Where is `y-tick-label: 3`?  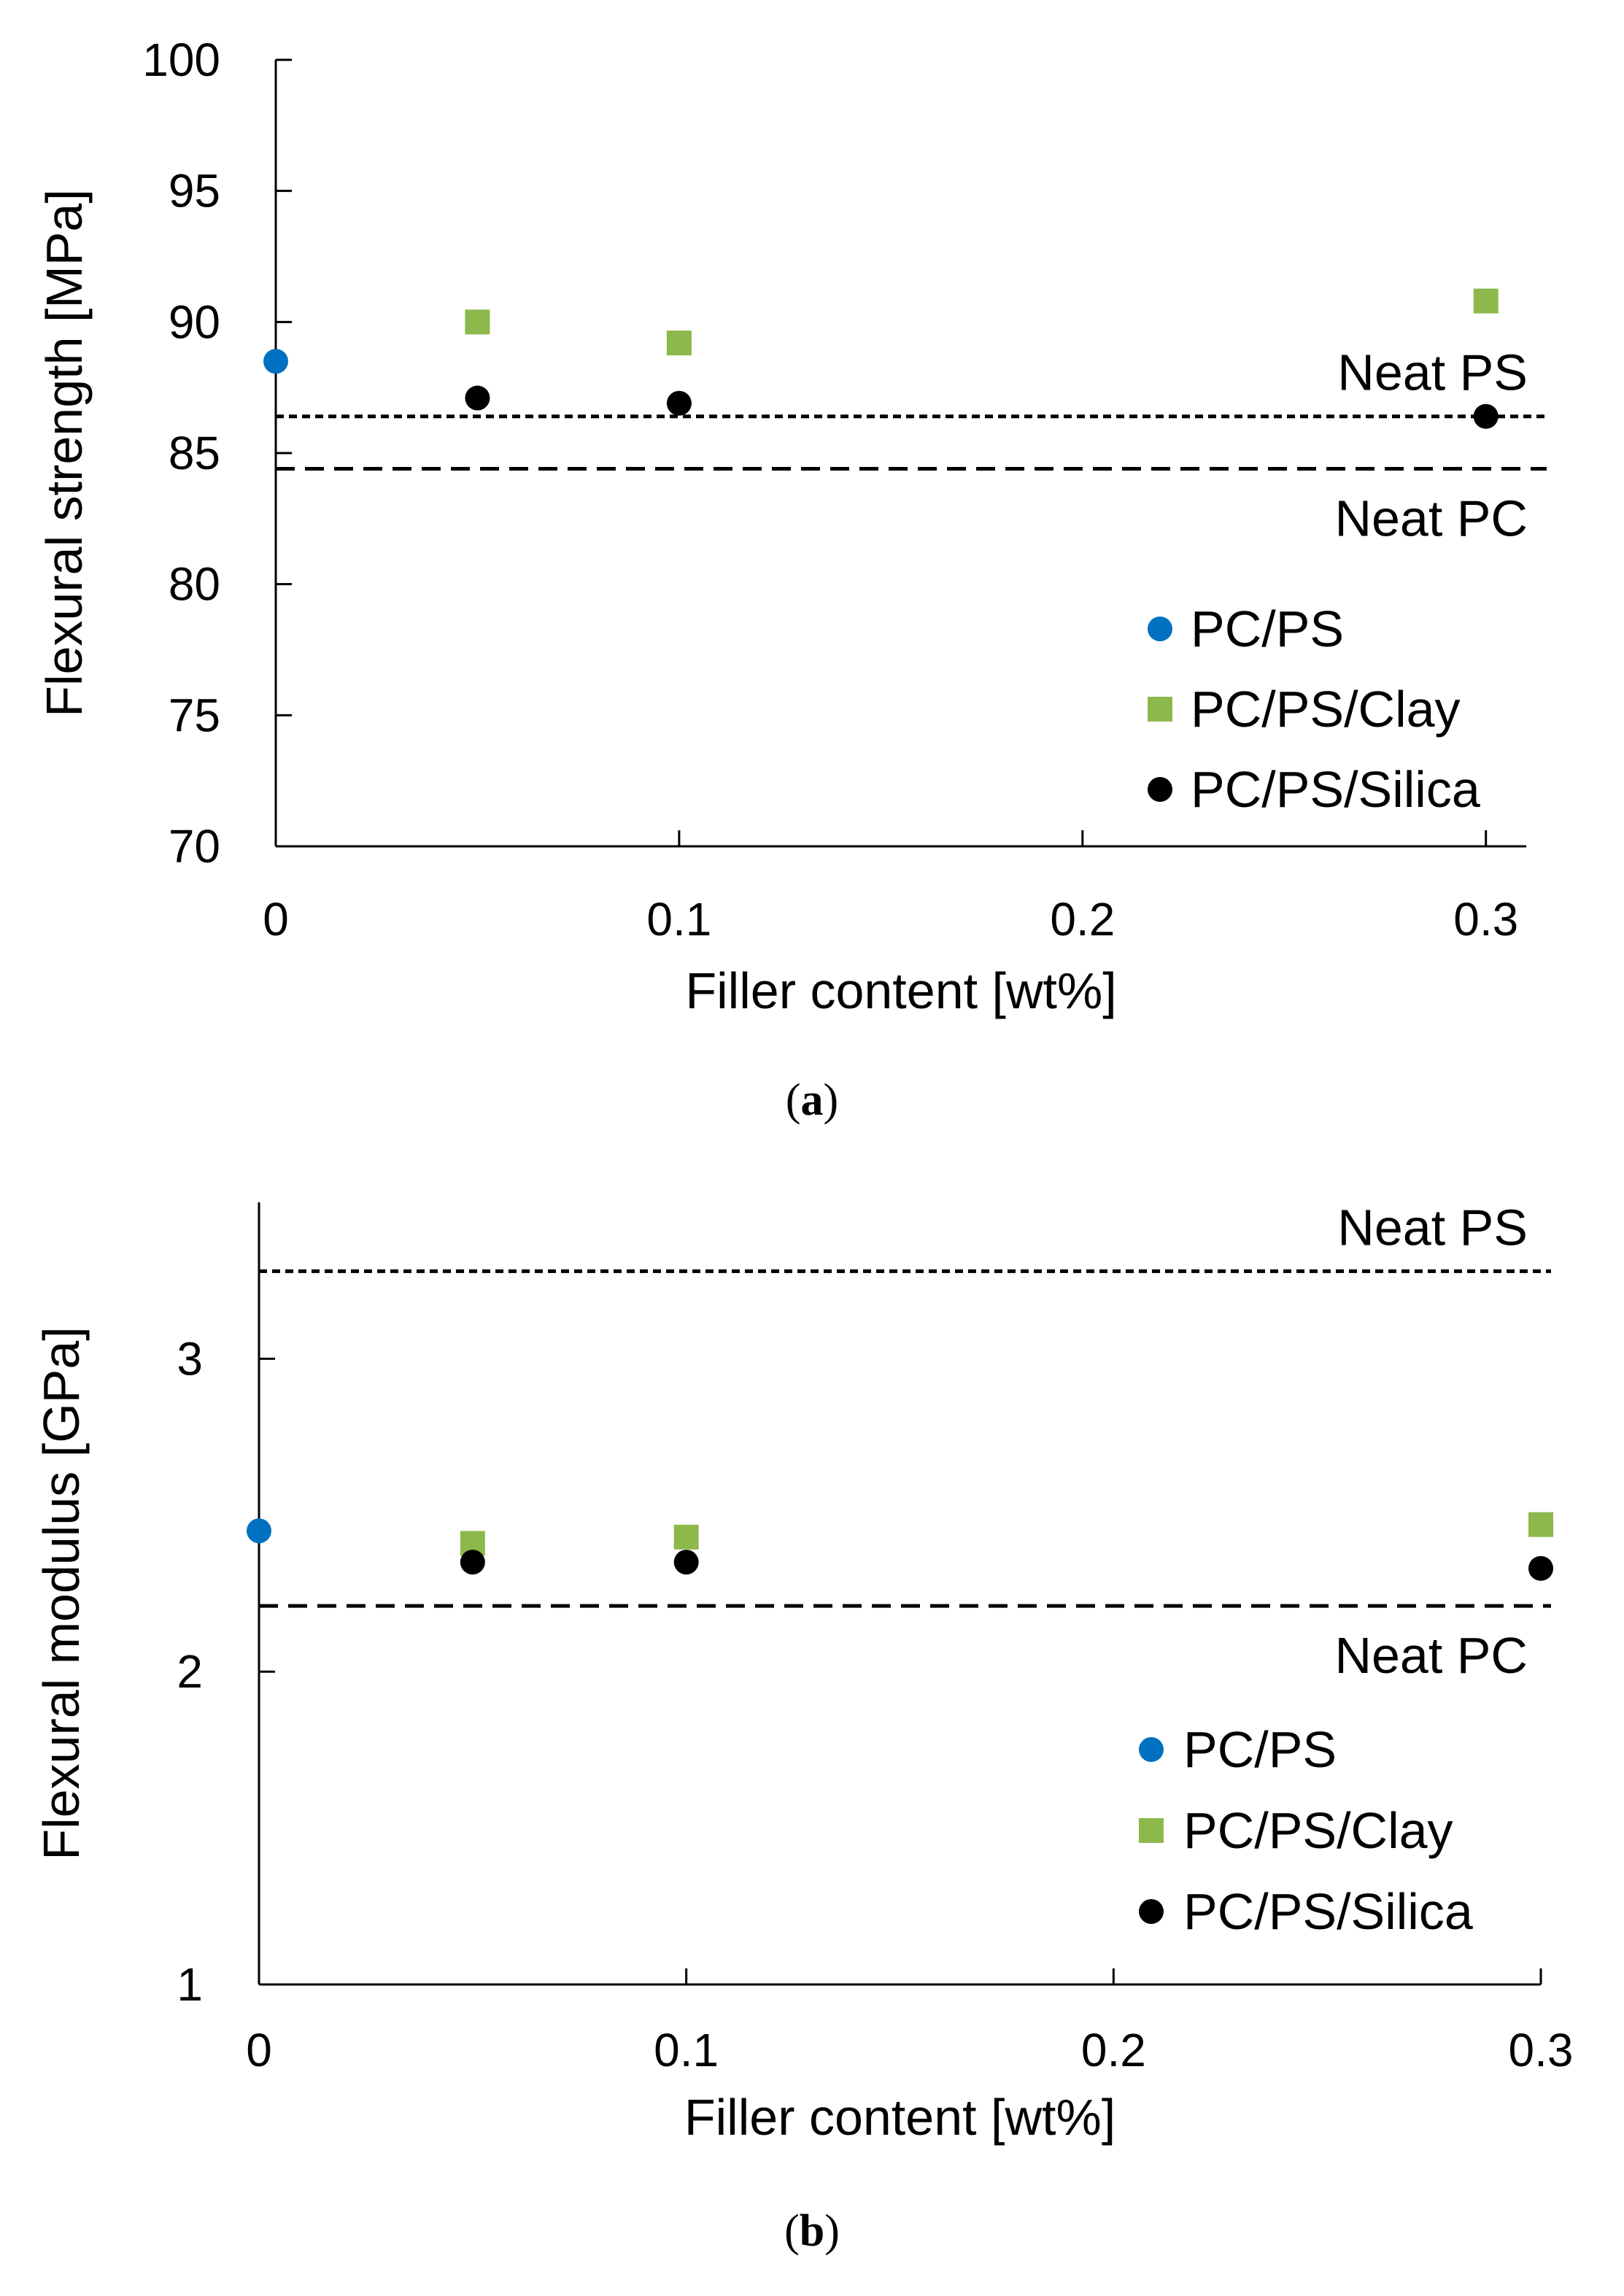
y-tick-label: 3 is located at coordinates (190, 1358).